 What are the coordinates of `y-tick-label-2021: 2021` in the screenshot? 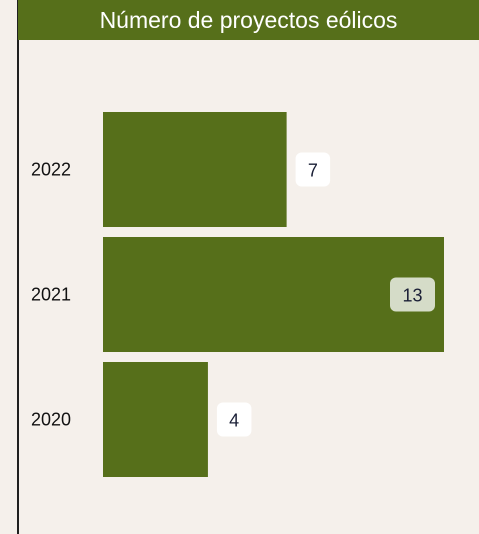 It's located at (51, 295).